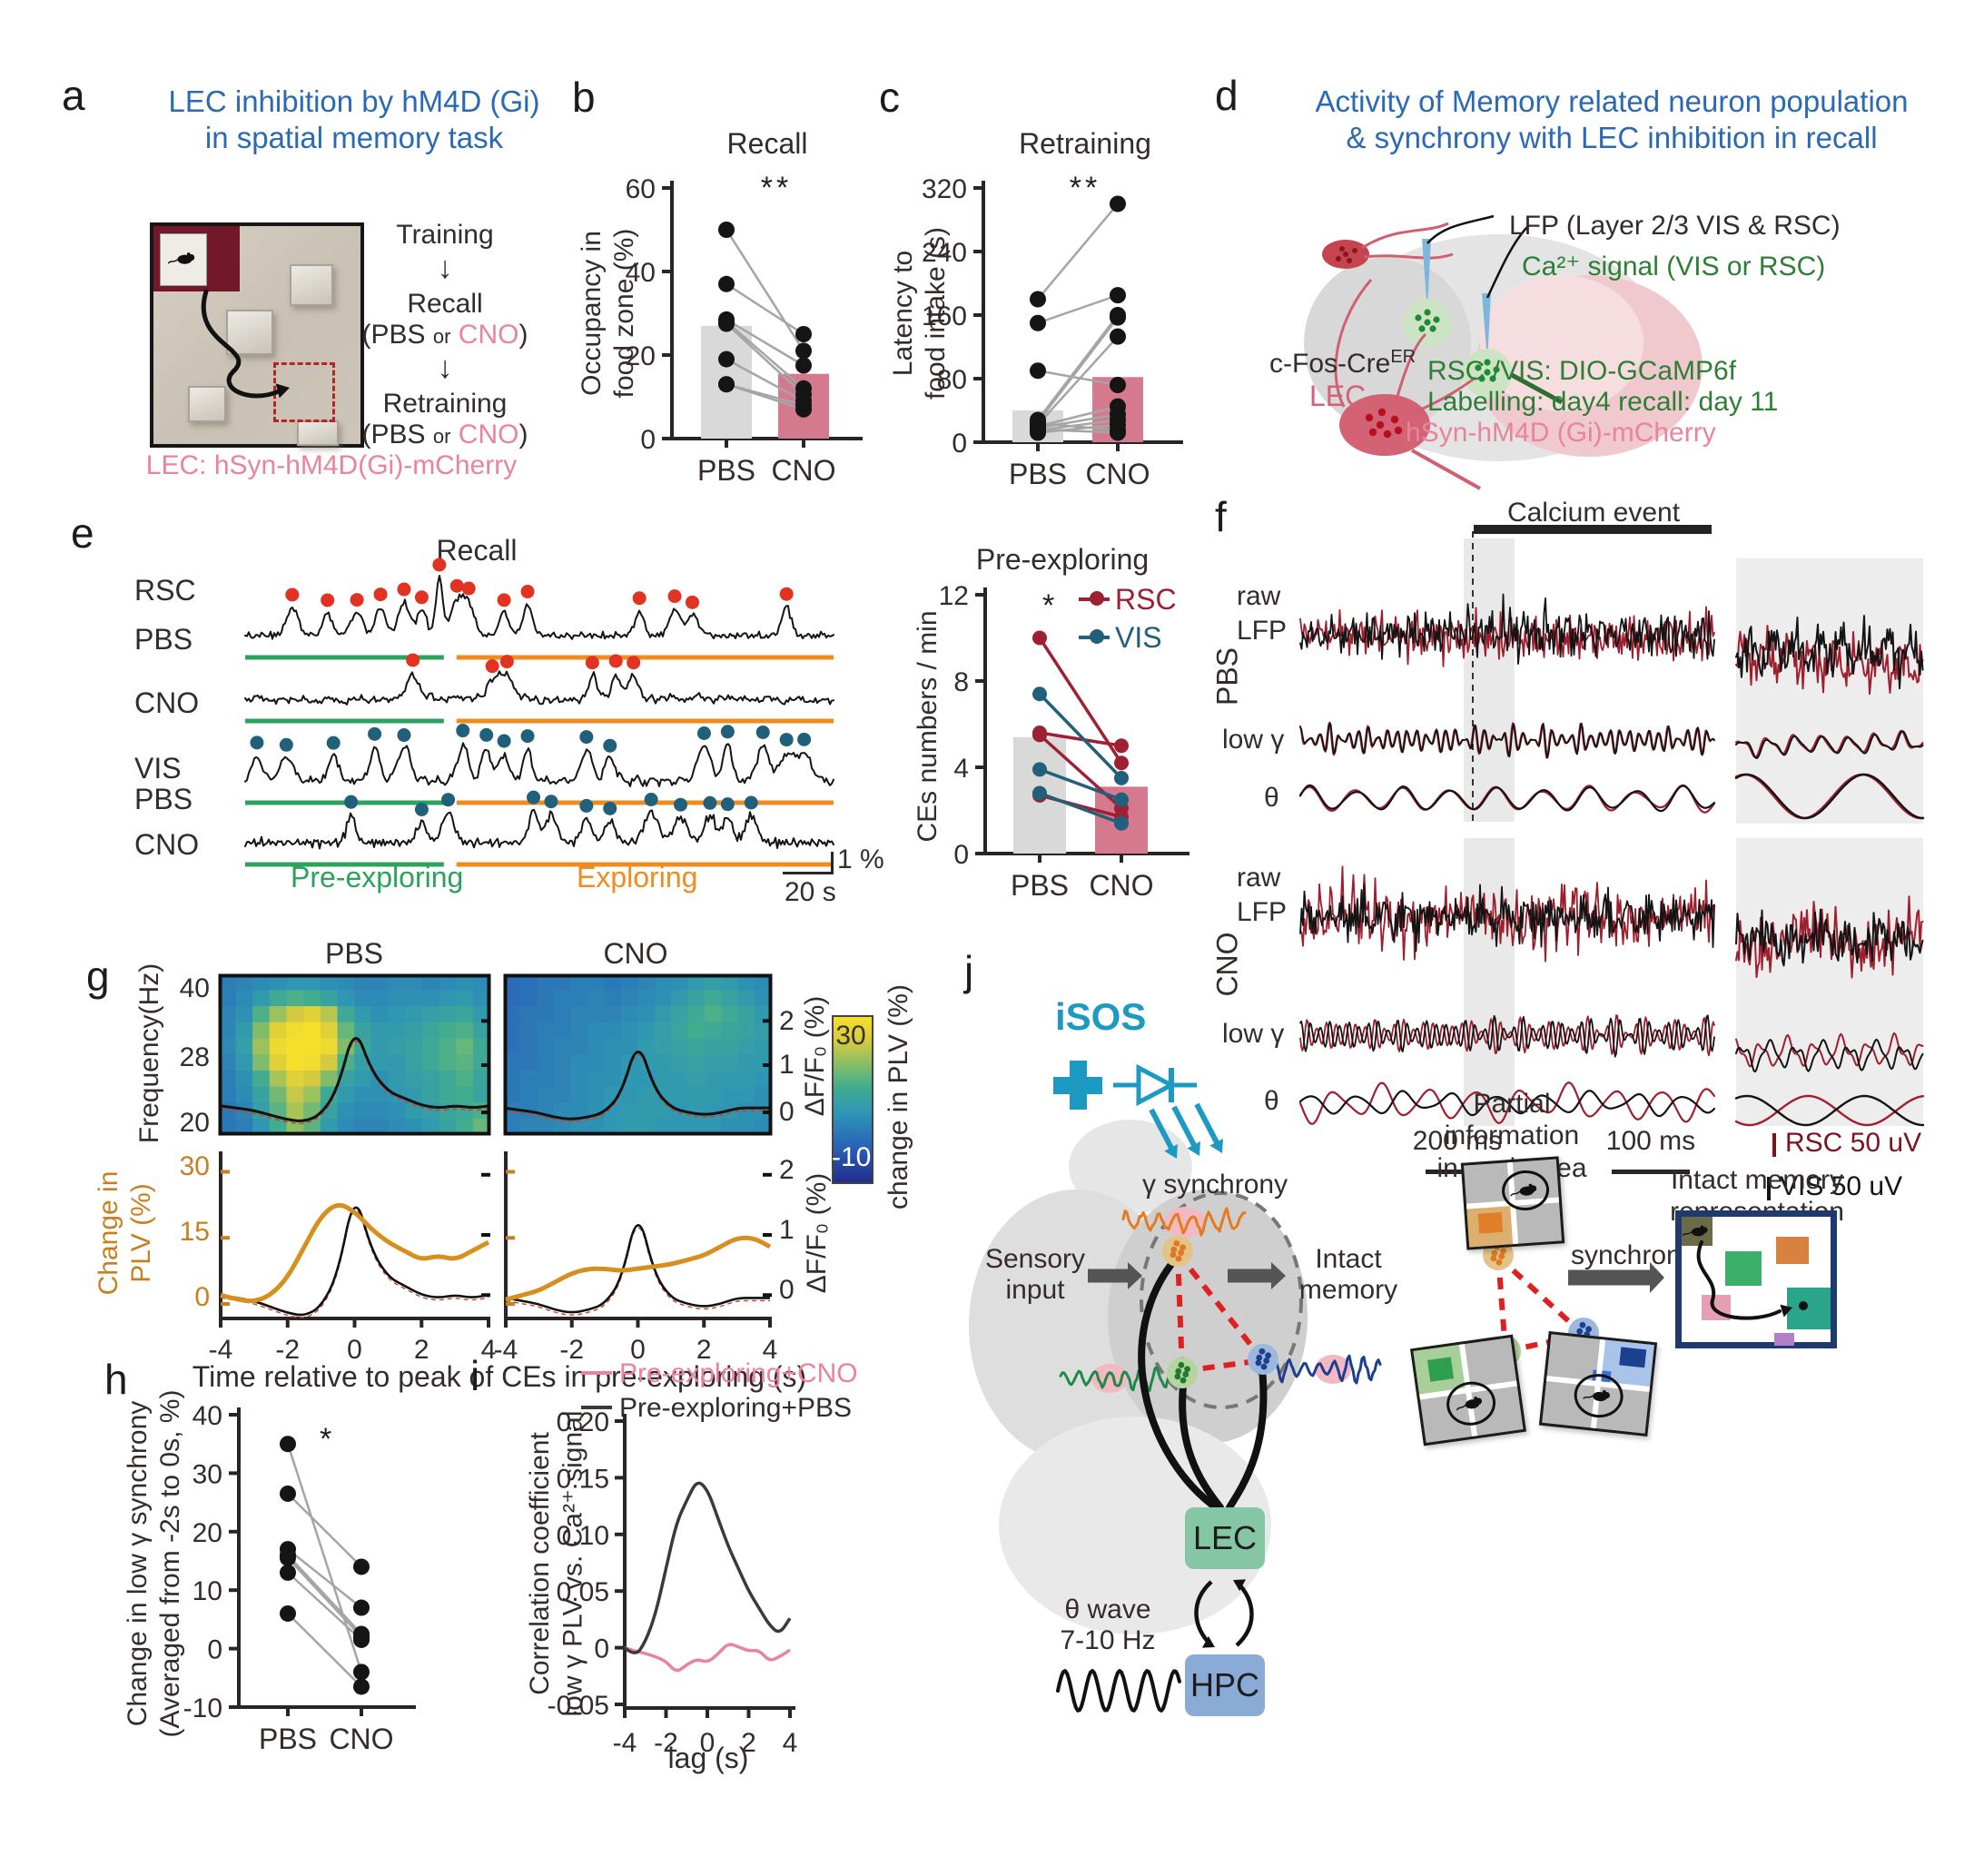 The width and height of the screenshot is (1984, 1876). I want to click on calcium-event-bar, so click(1593, 529).